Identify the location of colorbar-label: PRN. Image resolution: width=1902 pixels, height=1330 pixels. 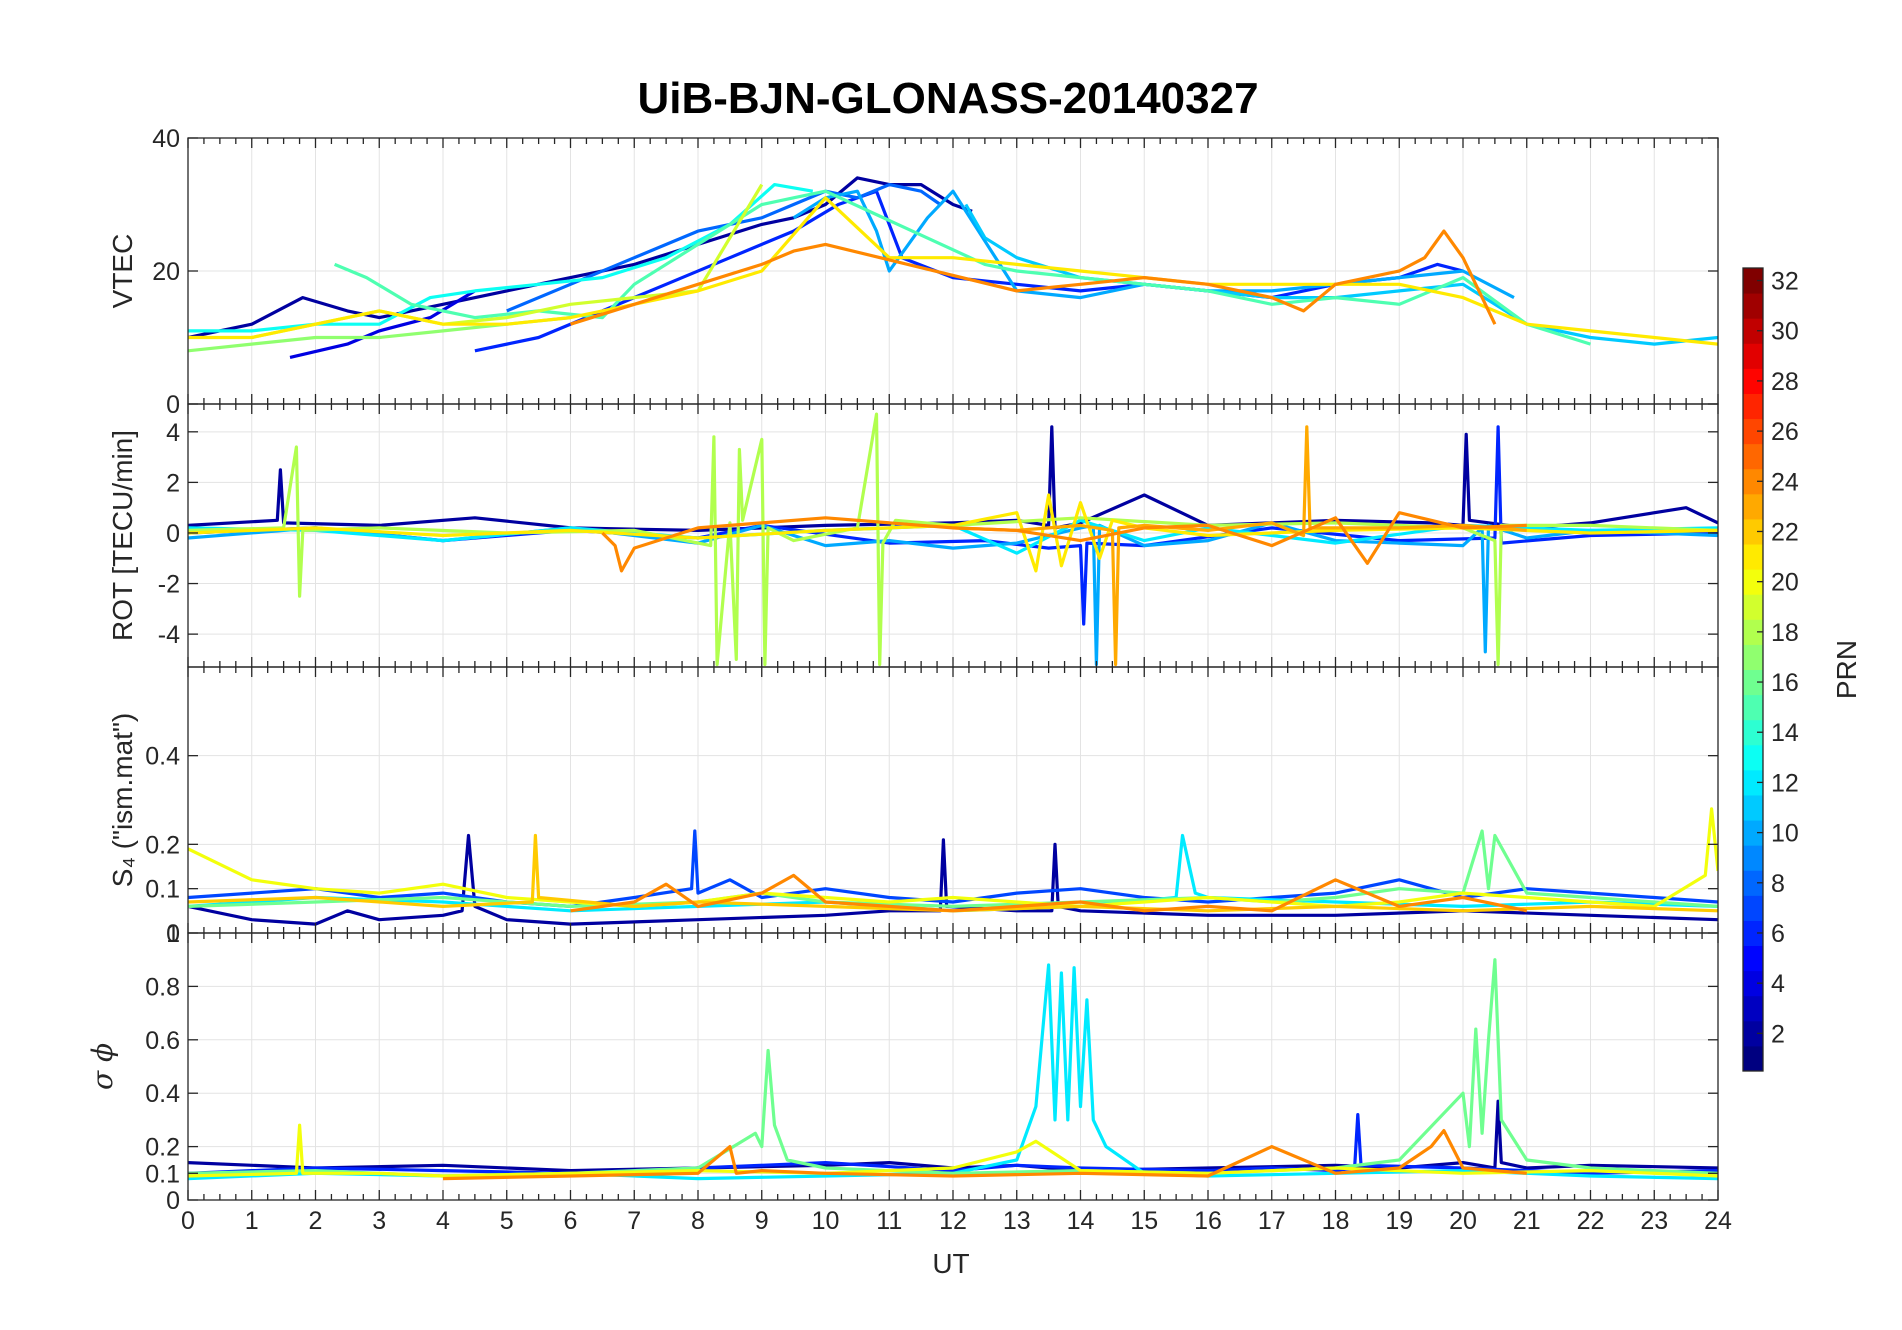
(1846, 669).